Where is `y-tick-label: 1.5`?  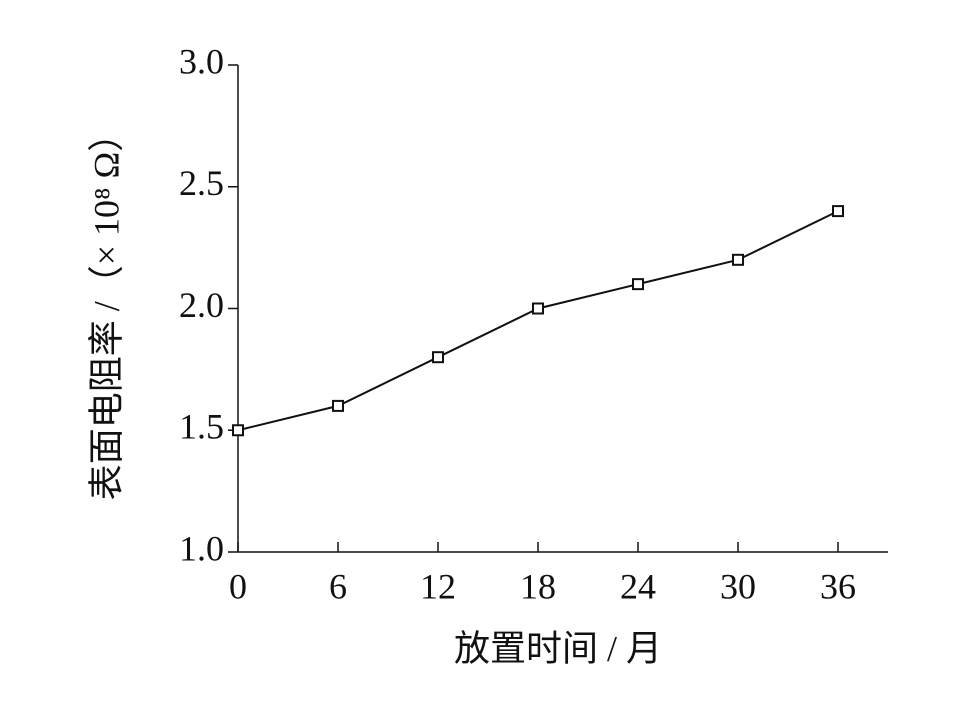 y-tick-label: 1.5 is located at coordinates (201, 427).